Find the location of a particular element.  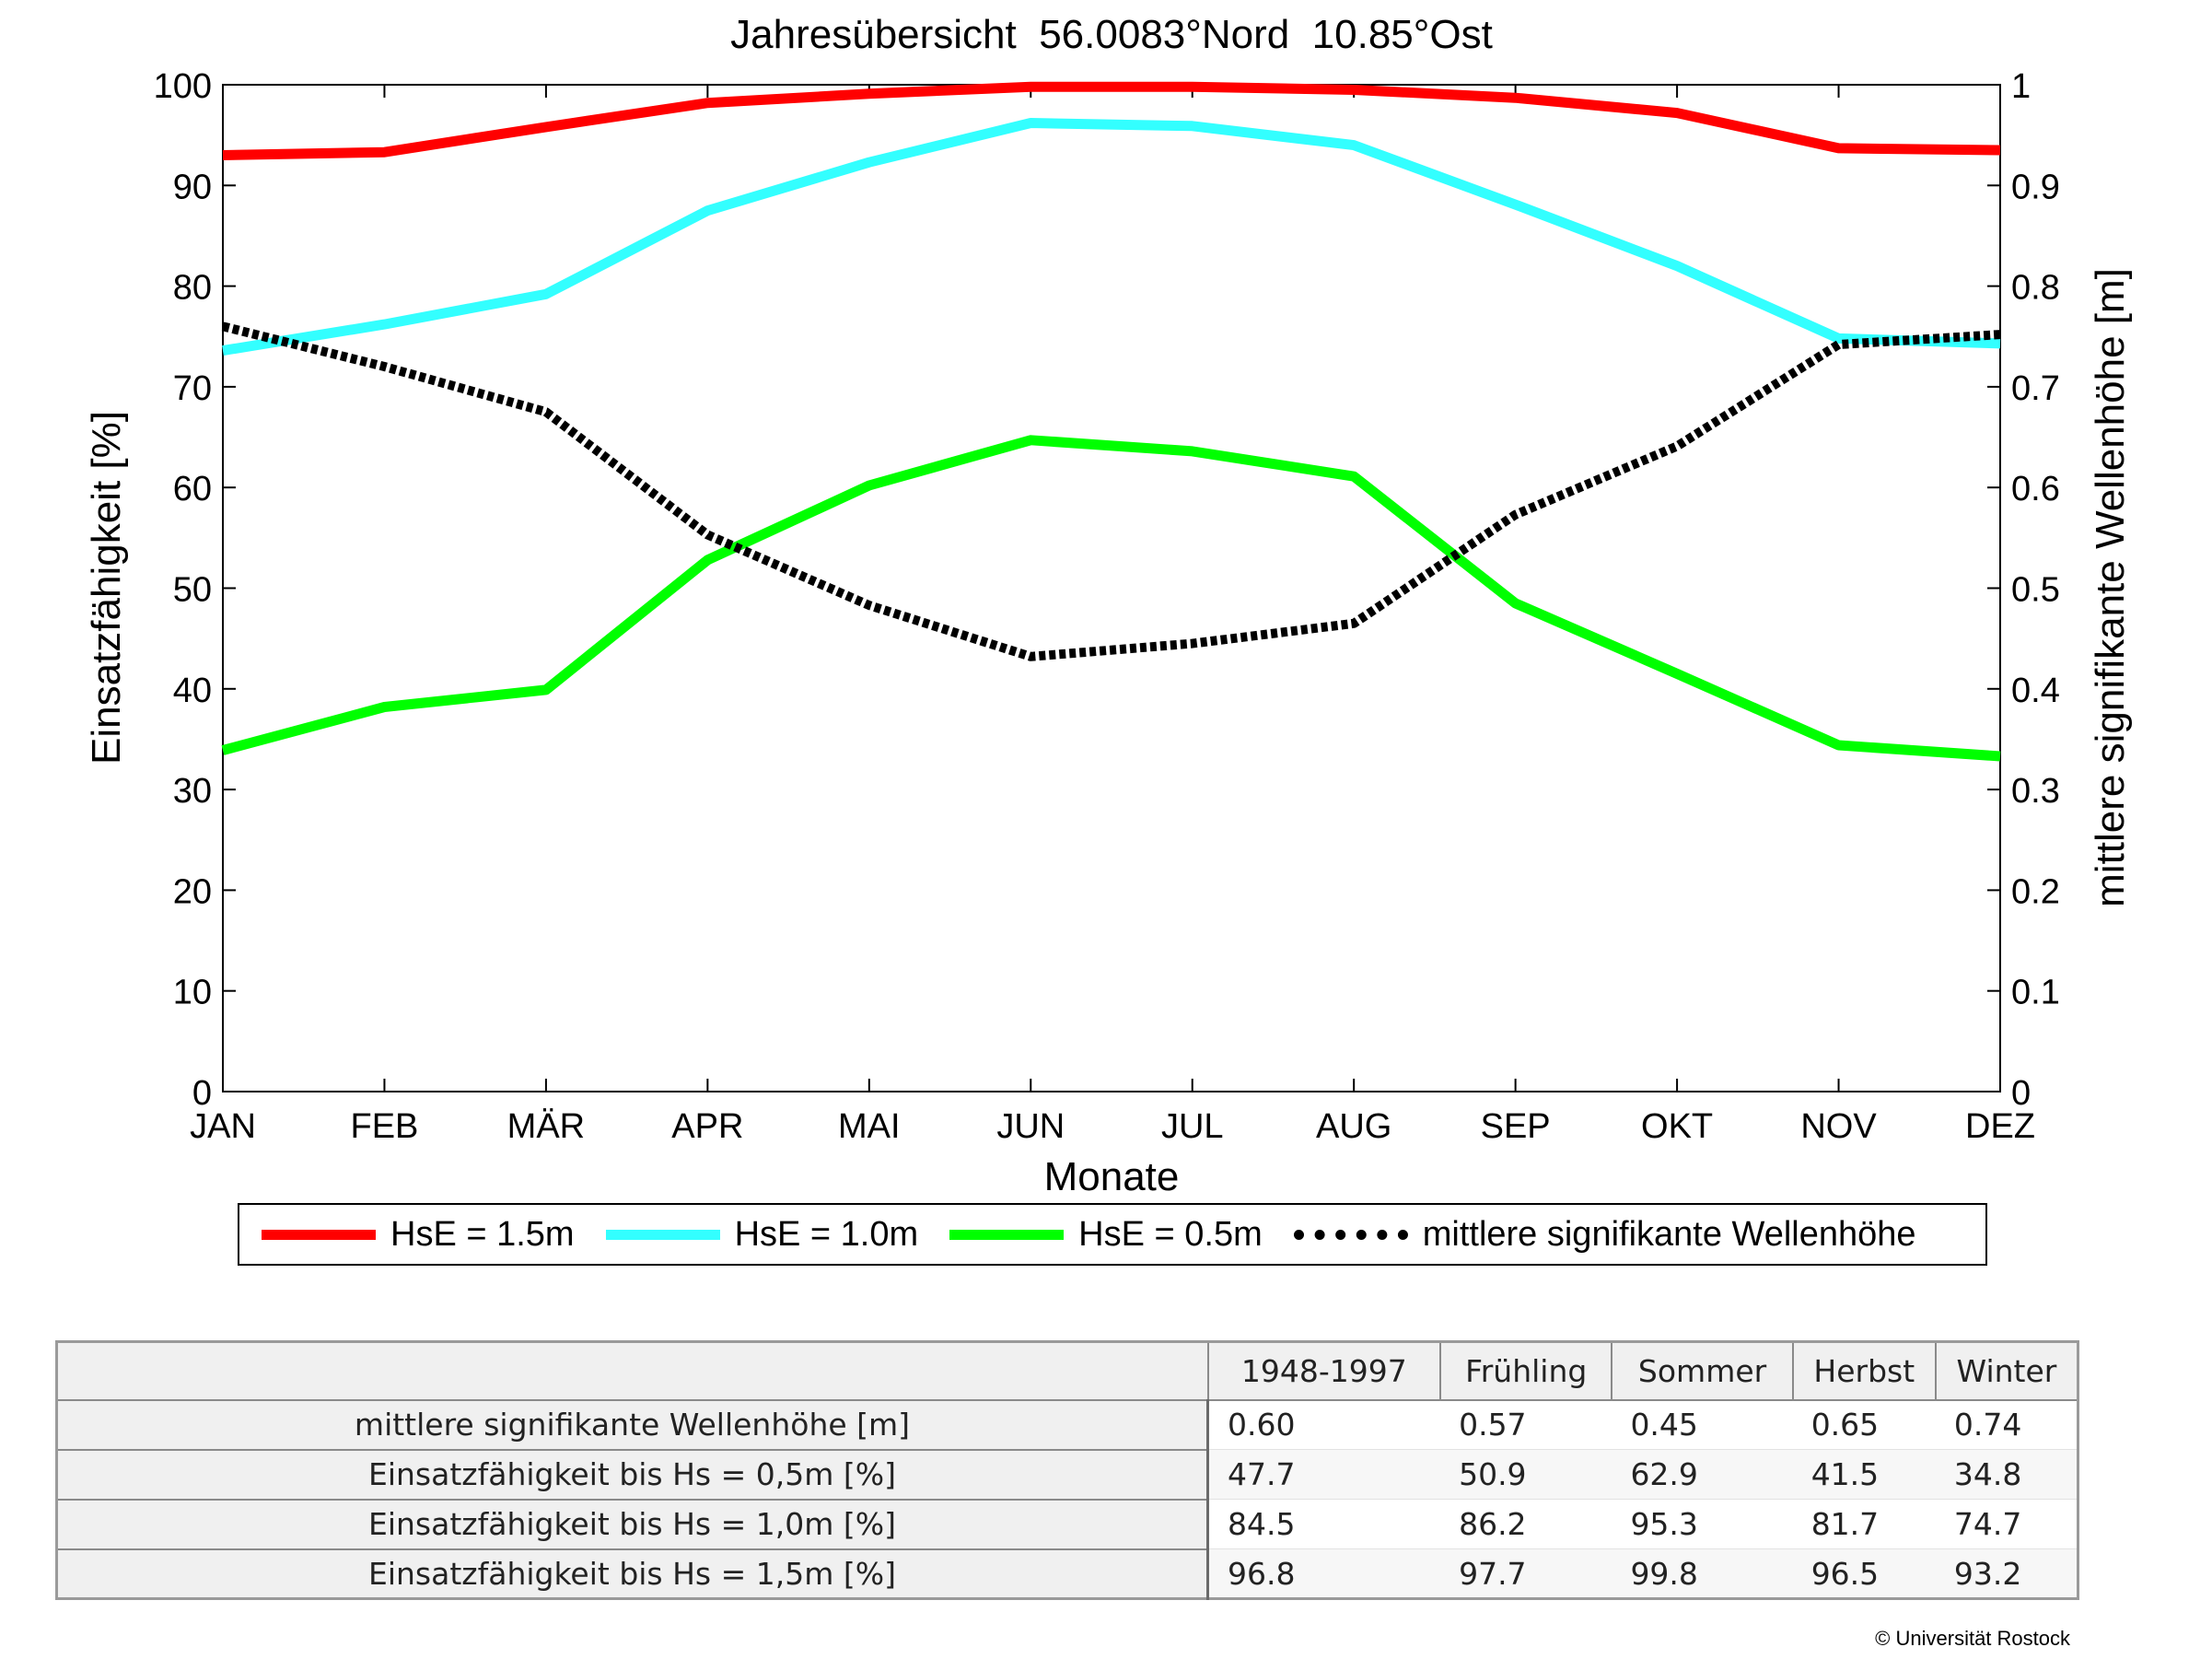

x-tick-label: AUG is located at coordinates (1354, 1126).